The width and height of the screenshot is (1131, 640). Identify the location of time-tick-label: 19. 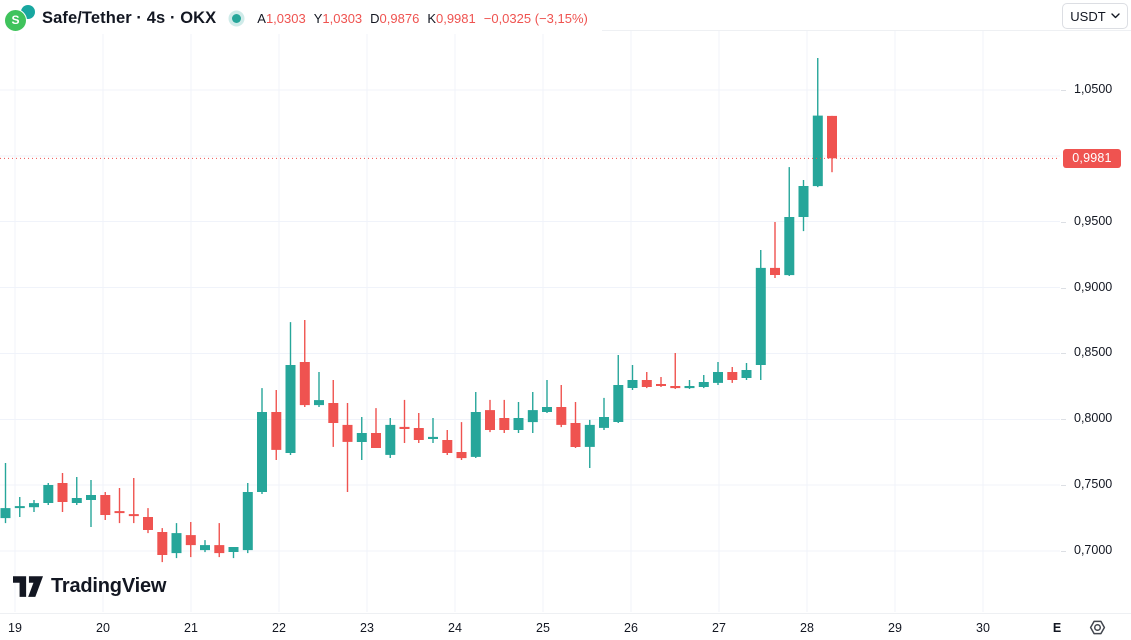
(15, 628).